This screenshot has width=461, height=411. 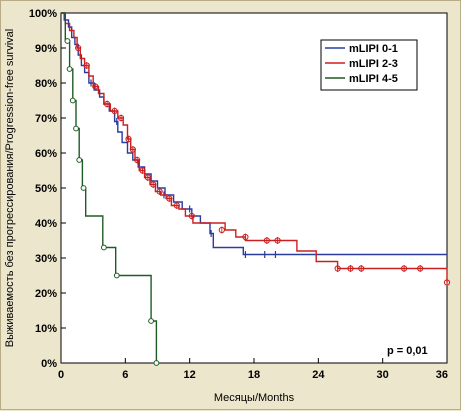 I want to click on x-tick-label: 18, so click(x=254, y=375).